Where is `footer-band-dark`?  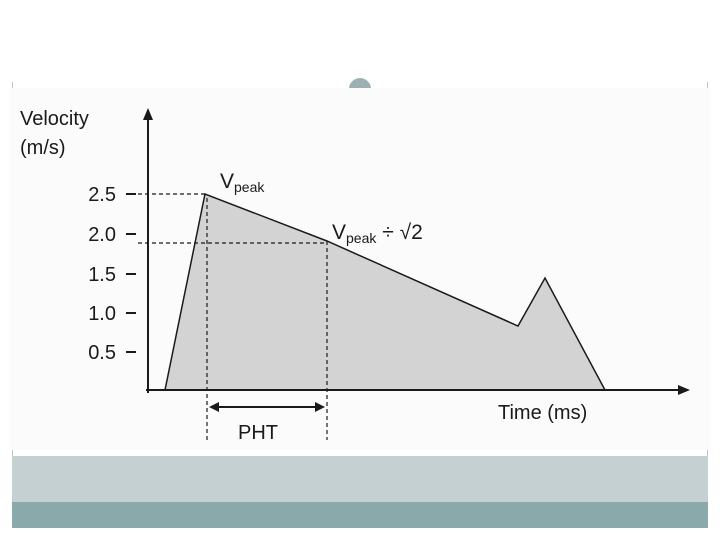 footer-band-dark is located at coordinates (360, 515).